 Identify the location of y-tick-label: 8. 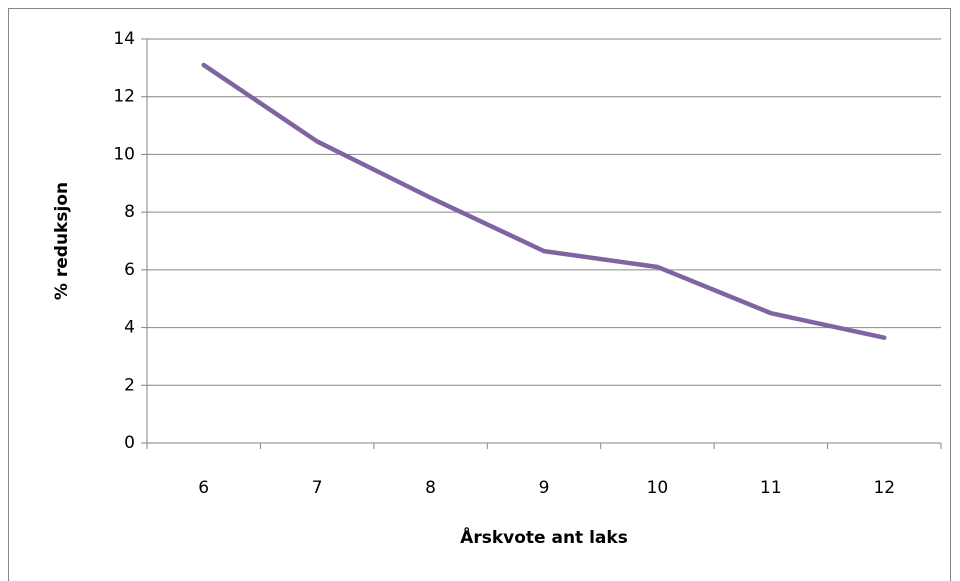
(129, 212).